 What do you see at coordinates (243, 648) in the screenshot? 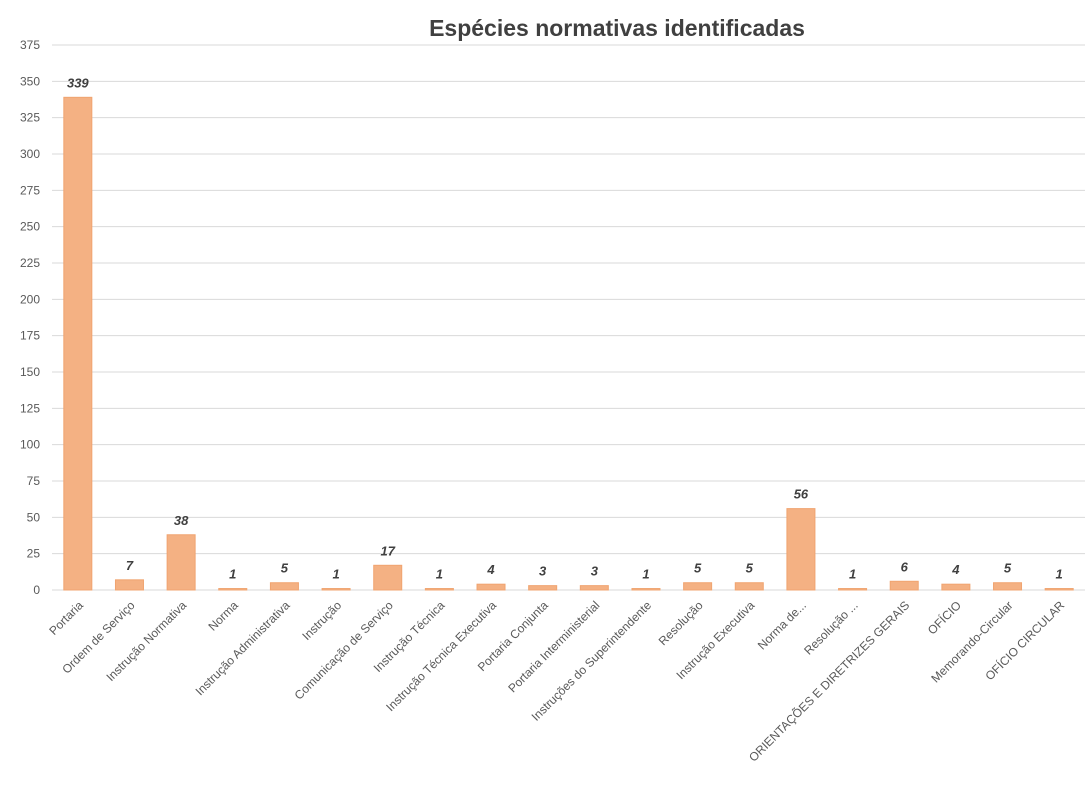
I see `x-tick-label: Instrução Administrativa` at bounding box center [243, 648].